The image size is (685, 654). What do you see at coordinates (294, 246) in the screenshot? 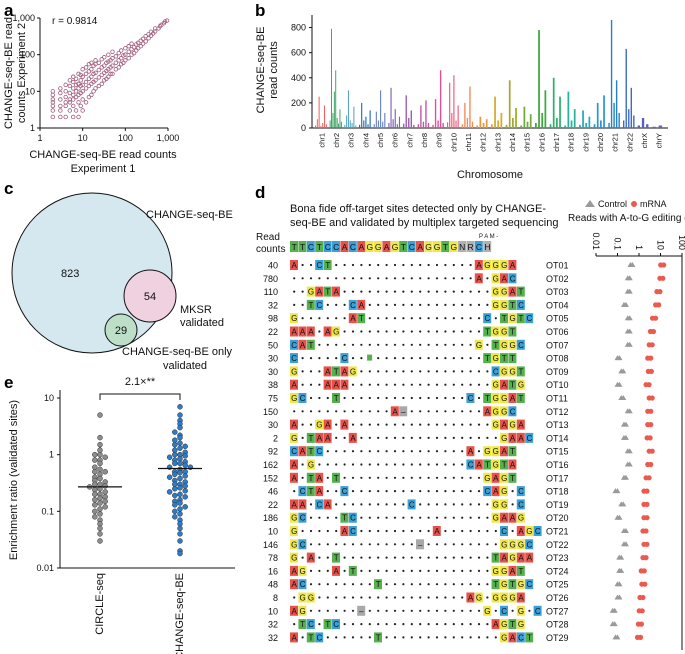
I see `ref-base-box` at bounding box center [294, 246].